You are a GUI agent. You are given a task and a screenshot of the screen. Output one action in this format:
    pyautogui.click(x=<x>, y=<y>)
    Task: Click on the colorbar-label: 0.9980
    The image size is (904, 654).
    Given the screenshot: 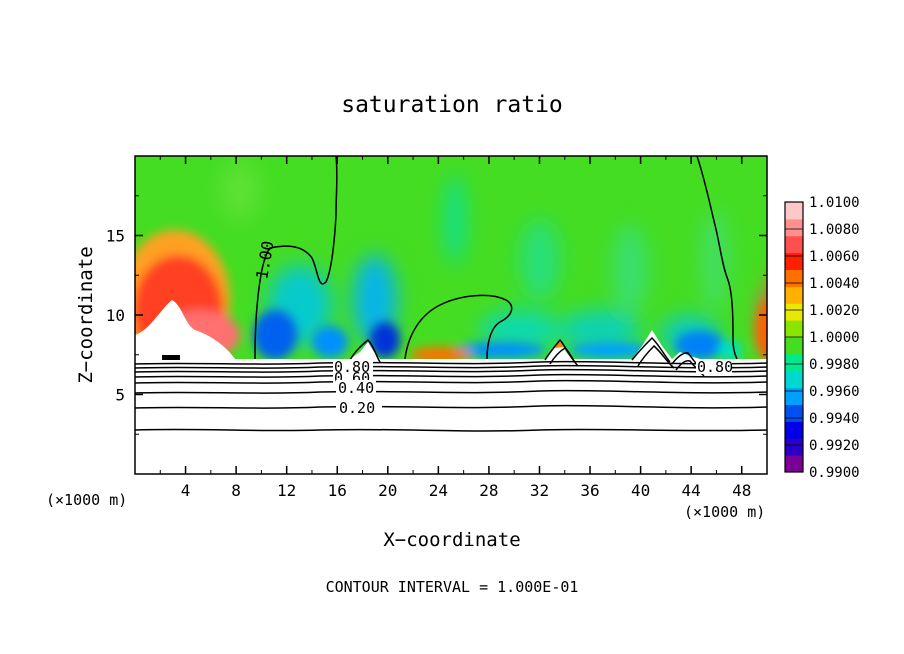 What is the action you would take?
    pyautogui.click(x=834, y=365)
    